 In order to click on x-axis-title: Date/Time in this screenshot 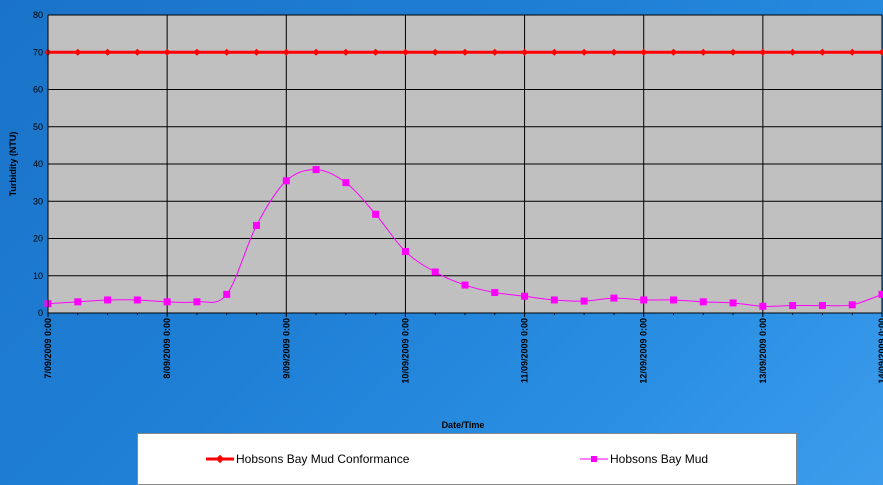, I will do `click(463, 425)`.